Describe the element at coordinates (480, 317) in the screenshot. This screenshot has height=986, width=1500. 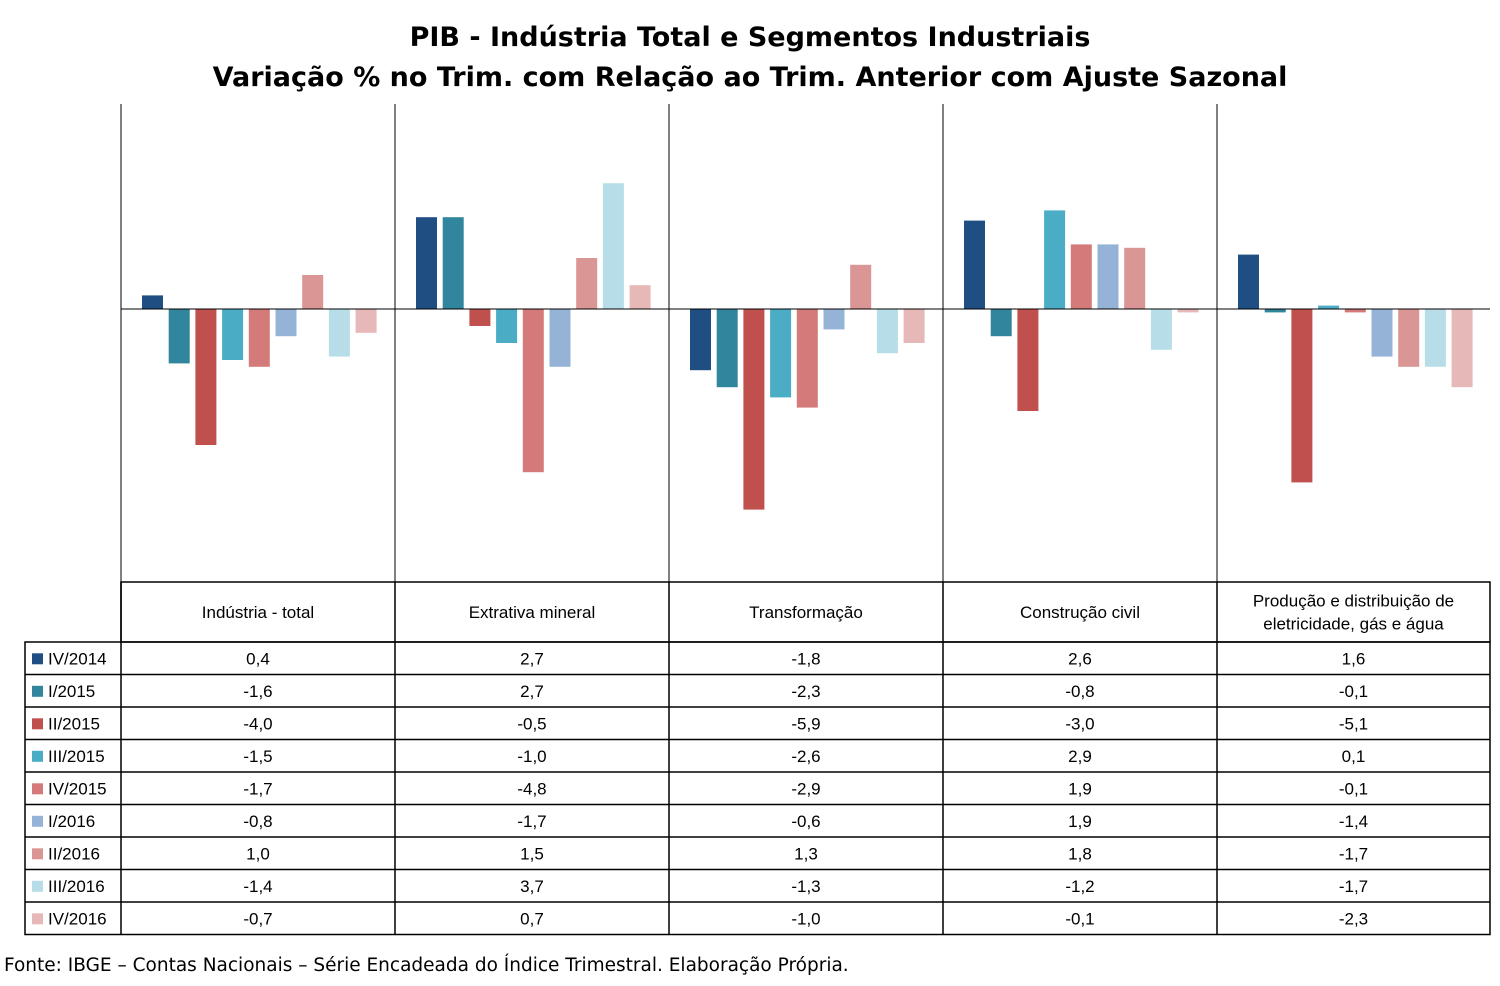
I see `bar-ii-2015-extrativa-mineral` at that location.